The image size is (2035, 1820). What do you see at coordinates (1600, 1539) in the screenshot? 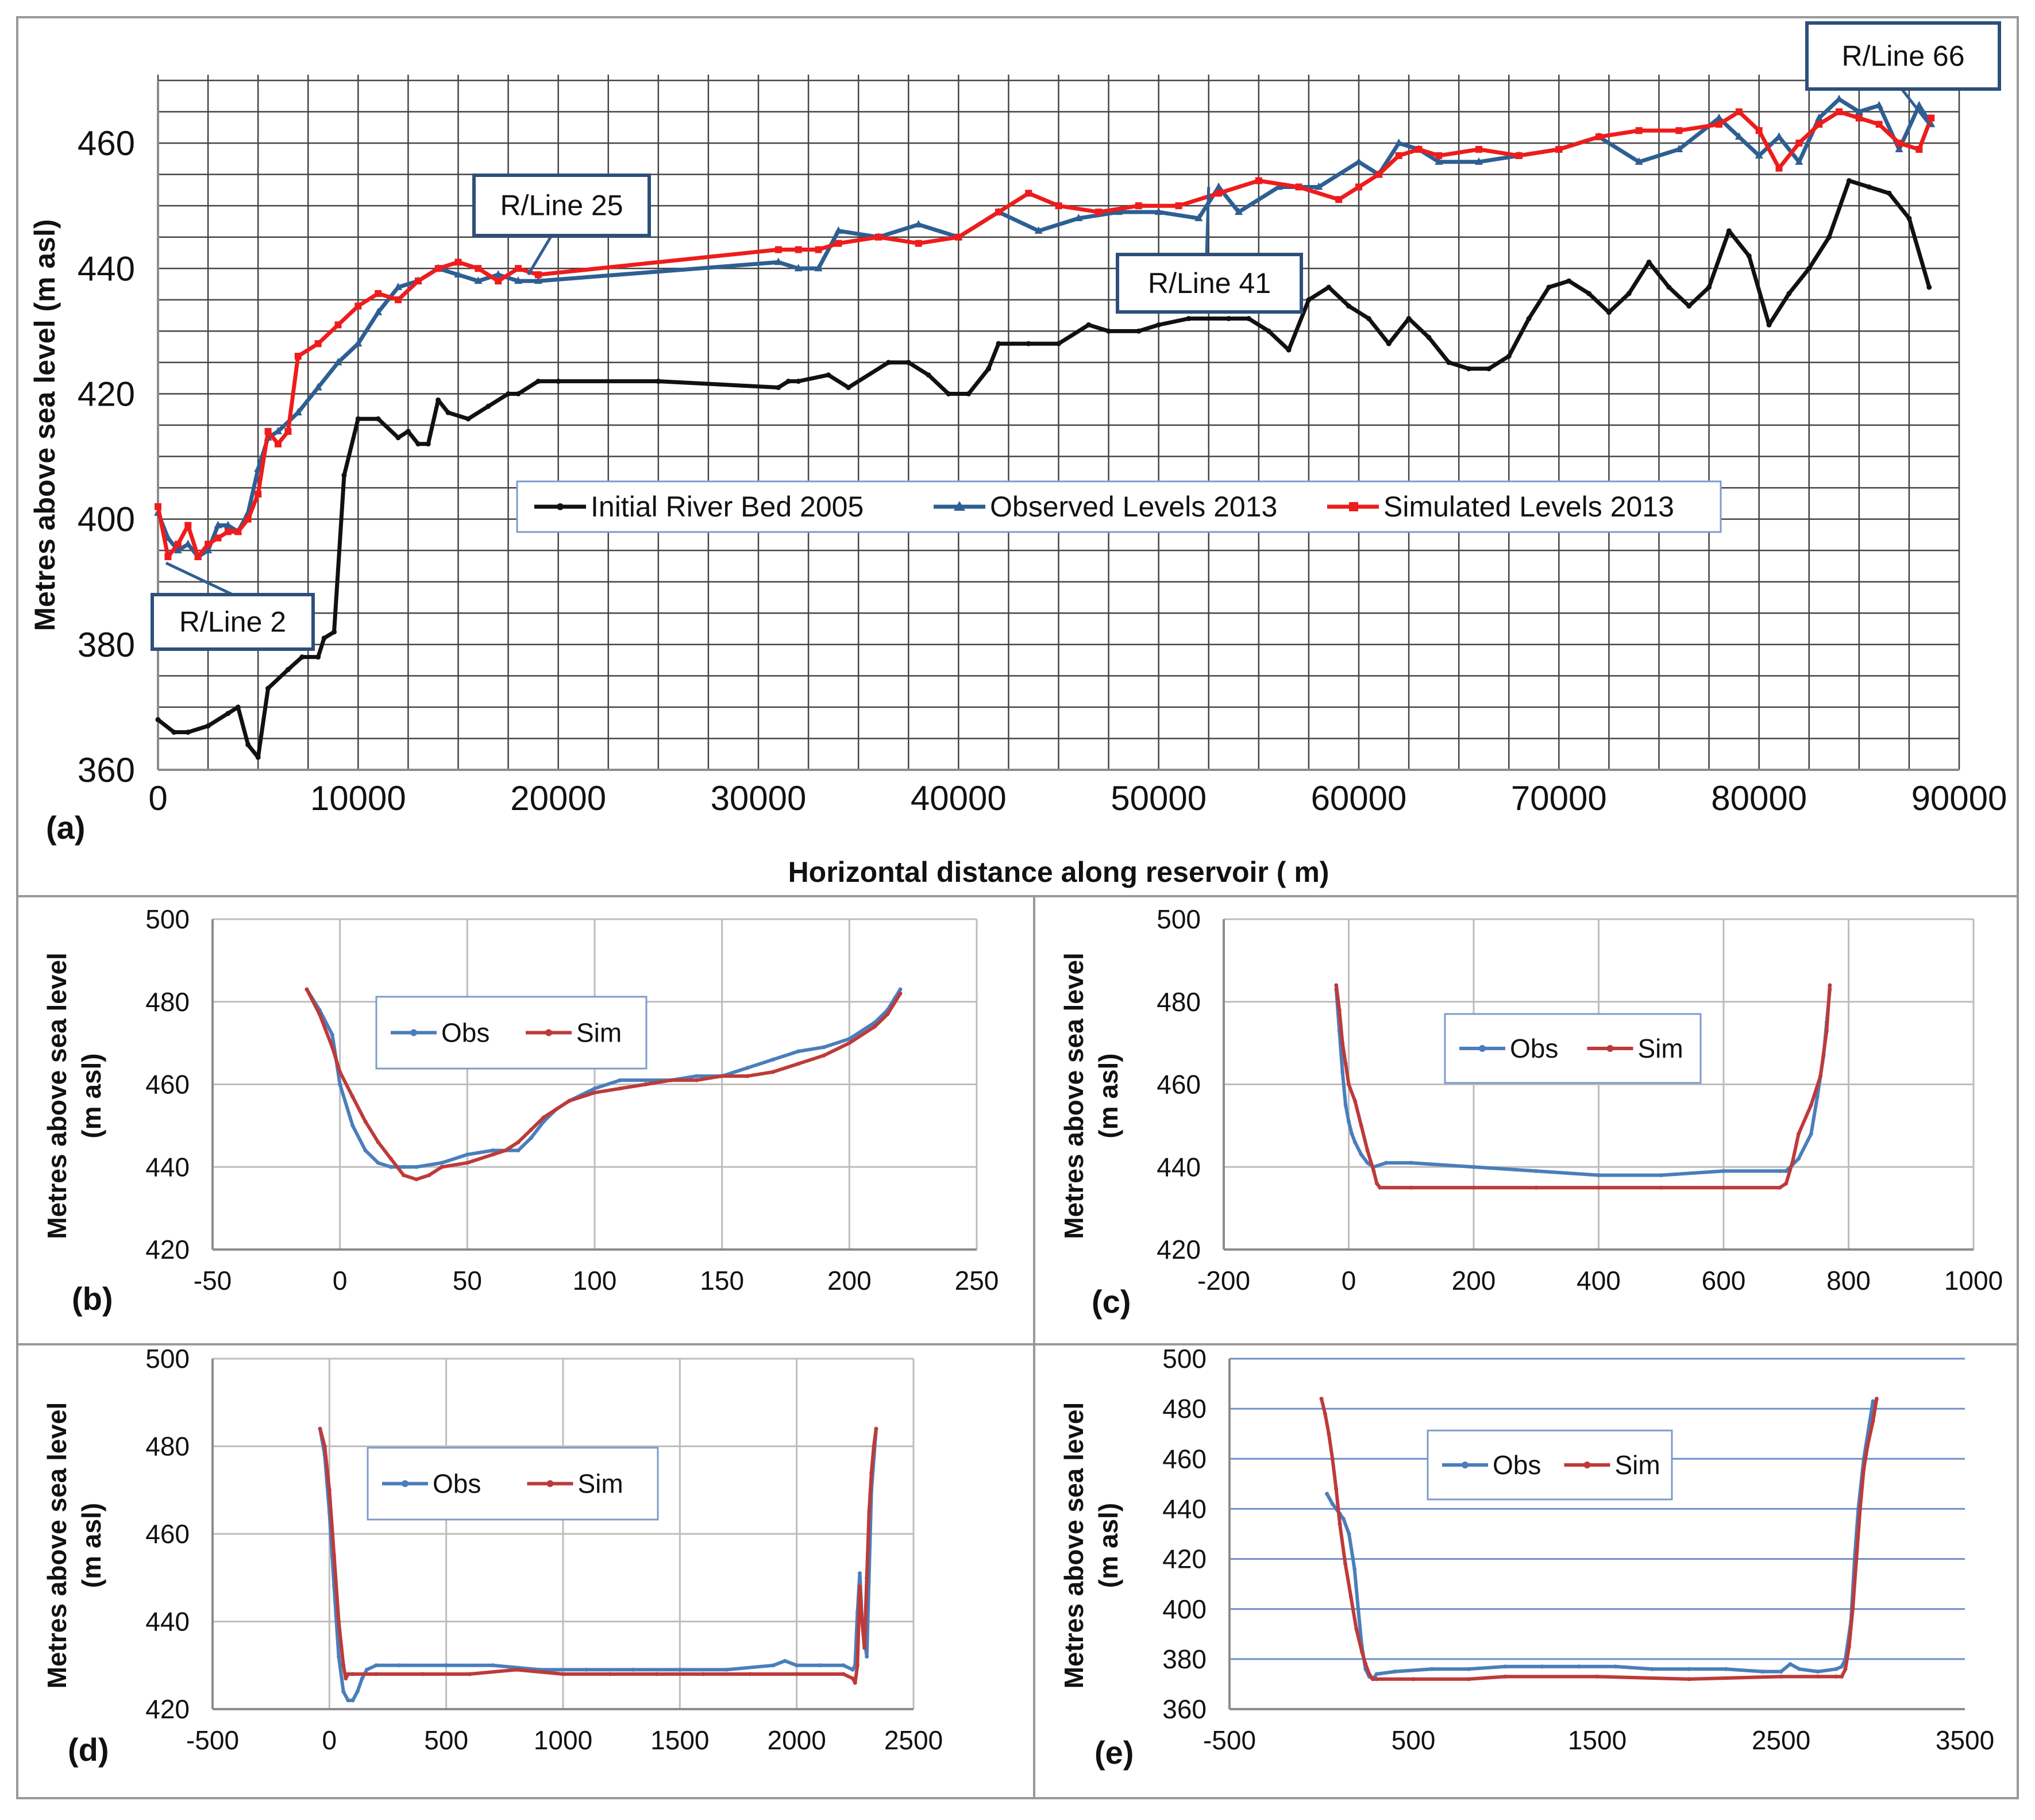
I see `series-line-sim` at bounding box center [1600, 1539].